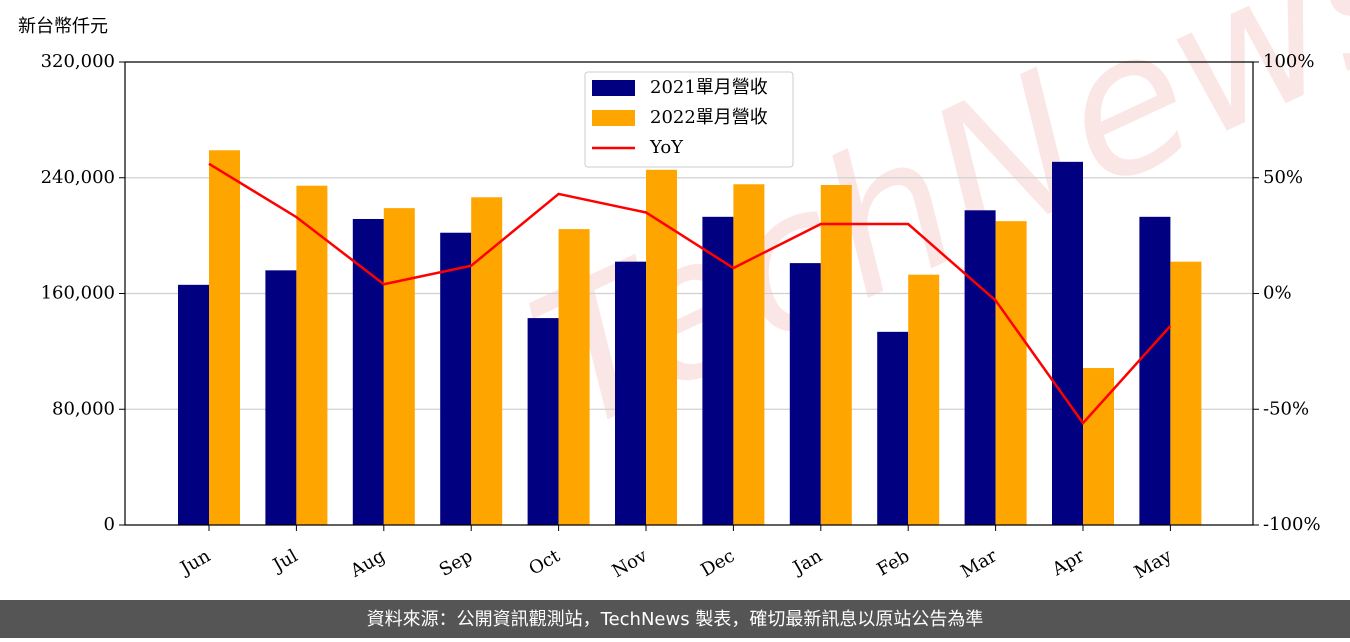 The image size is (1350, 642). What do you see at coordinates (1292, 524) in the screenshot?
I see `y2-tick-label: -100%` at bounding box center [1292, 524].